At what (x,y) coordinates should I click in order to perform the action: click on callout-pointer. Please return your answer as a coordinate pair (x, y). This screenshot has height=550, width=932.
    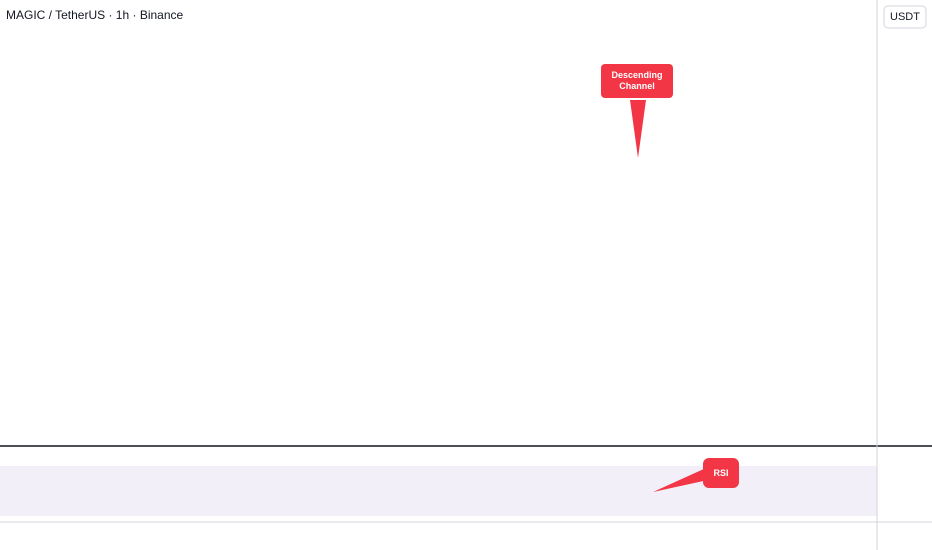
    Looking at the image, I should click on (638, 129).